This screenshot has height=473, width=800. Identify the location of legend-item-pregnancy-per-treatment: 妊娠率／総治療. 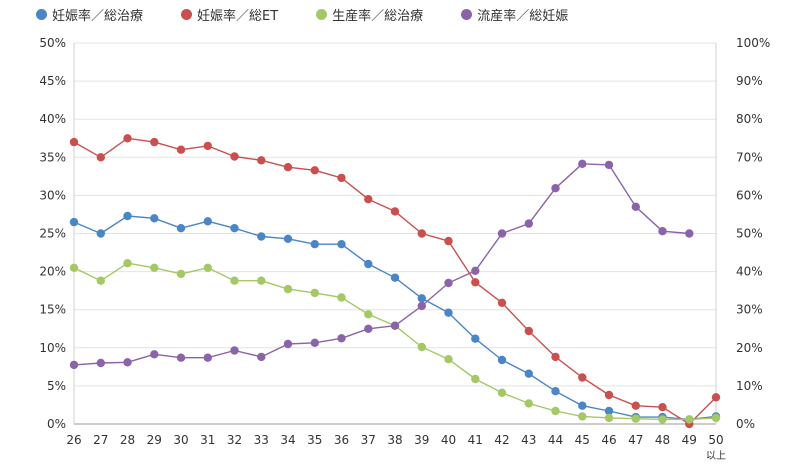
(89, 14).